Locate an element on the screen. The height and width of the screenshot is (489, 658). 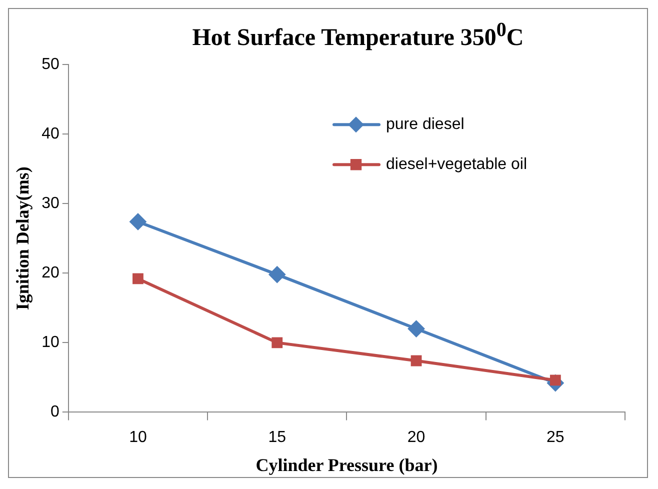
y-axis-title: Ignition Delay(ms) is located at coordinates (22, 238).